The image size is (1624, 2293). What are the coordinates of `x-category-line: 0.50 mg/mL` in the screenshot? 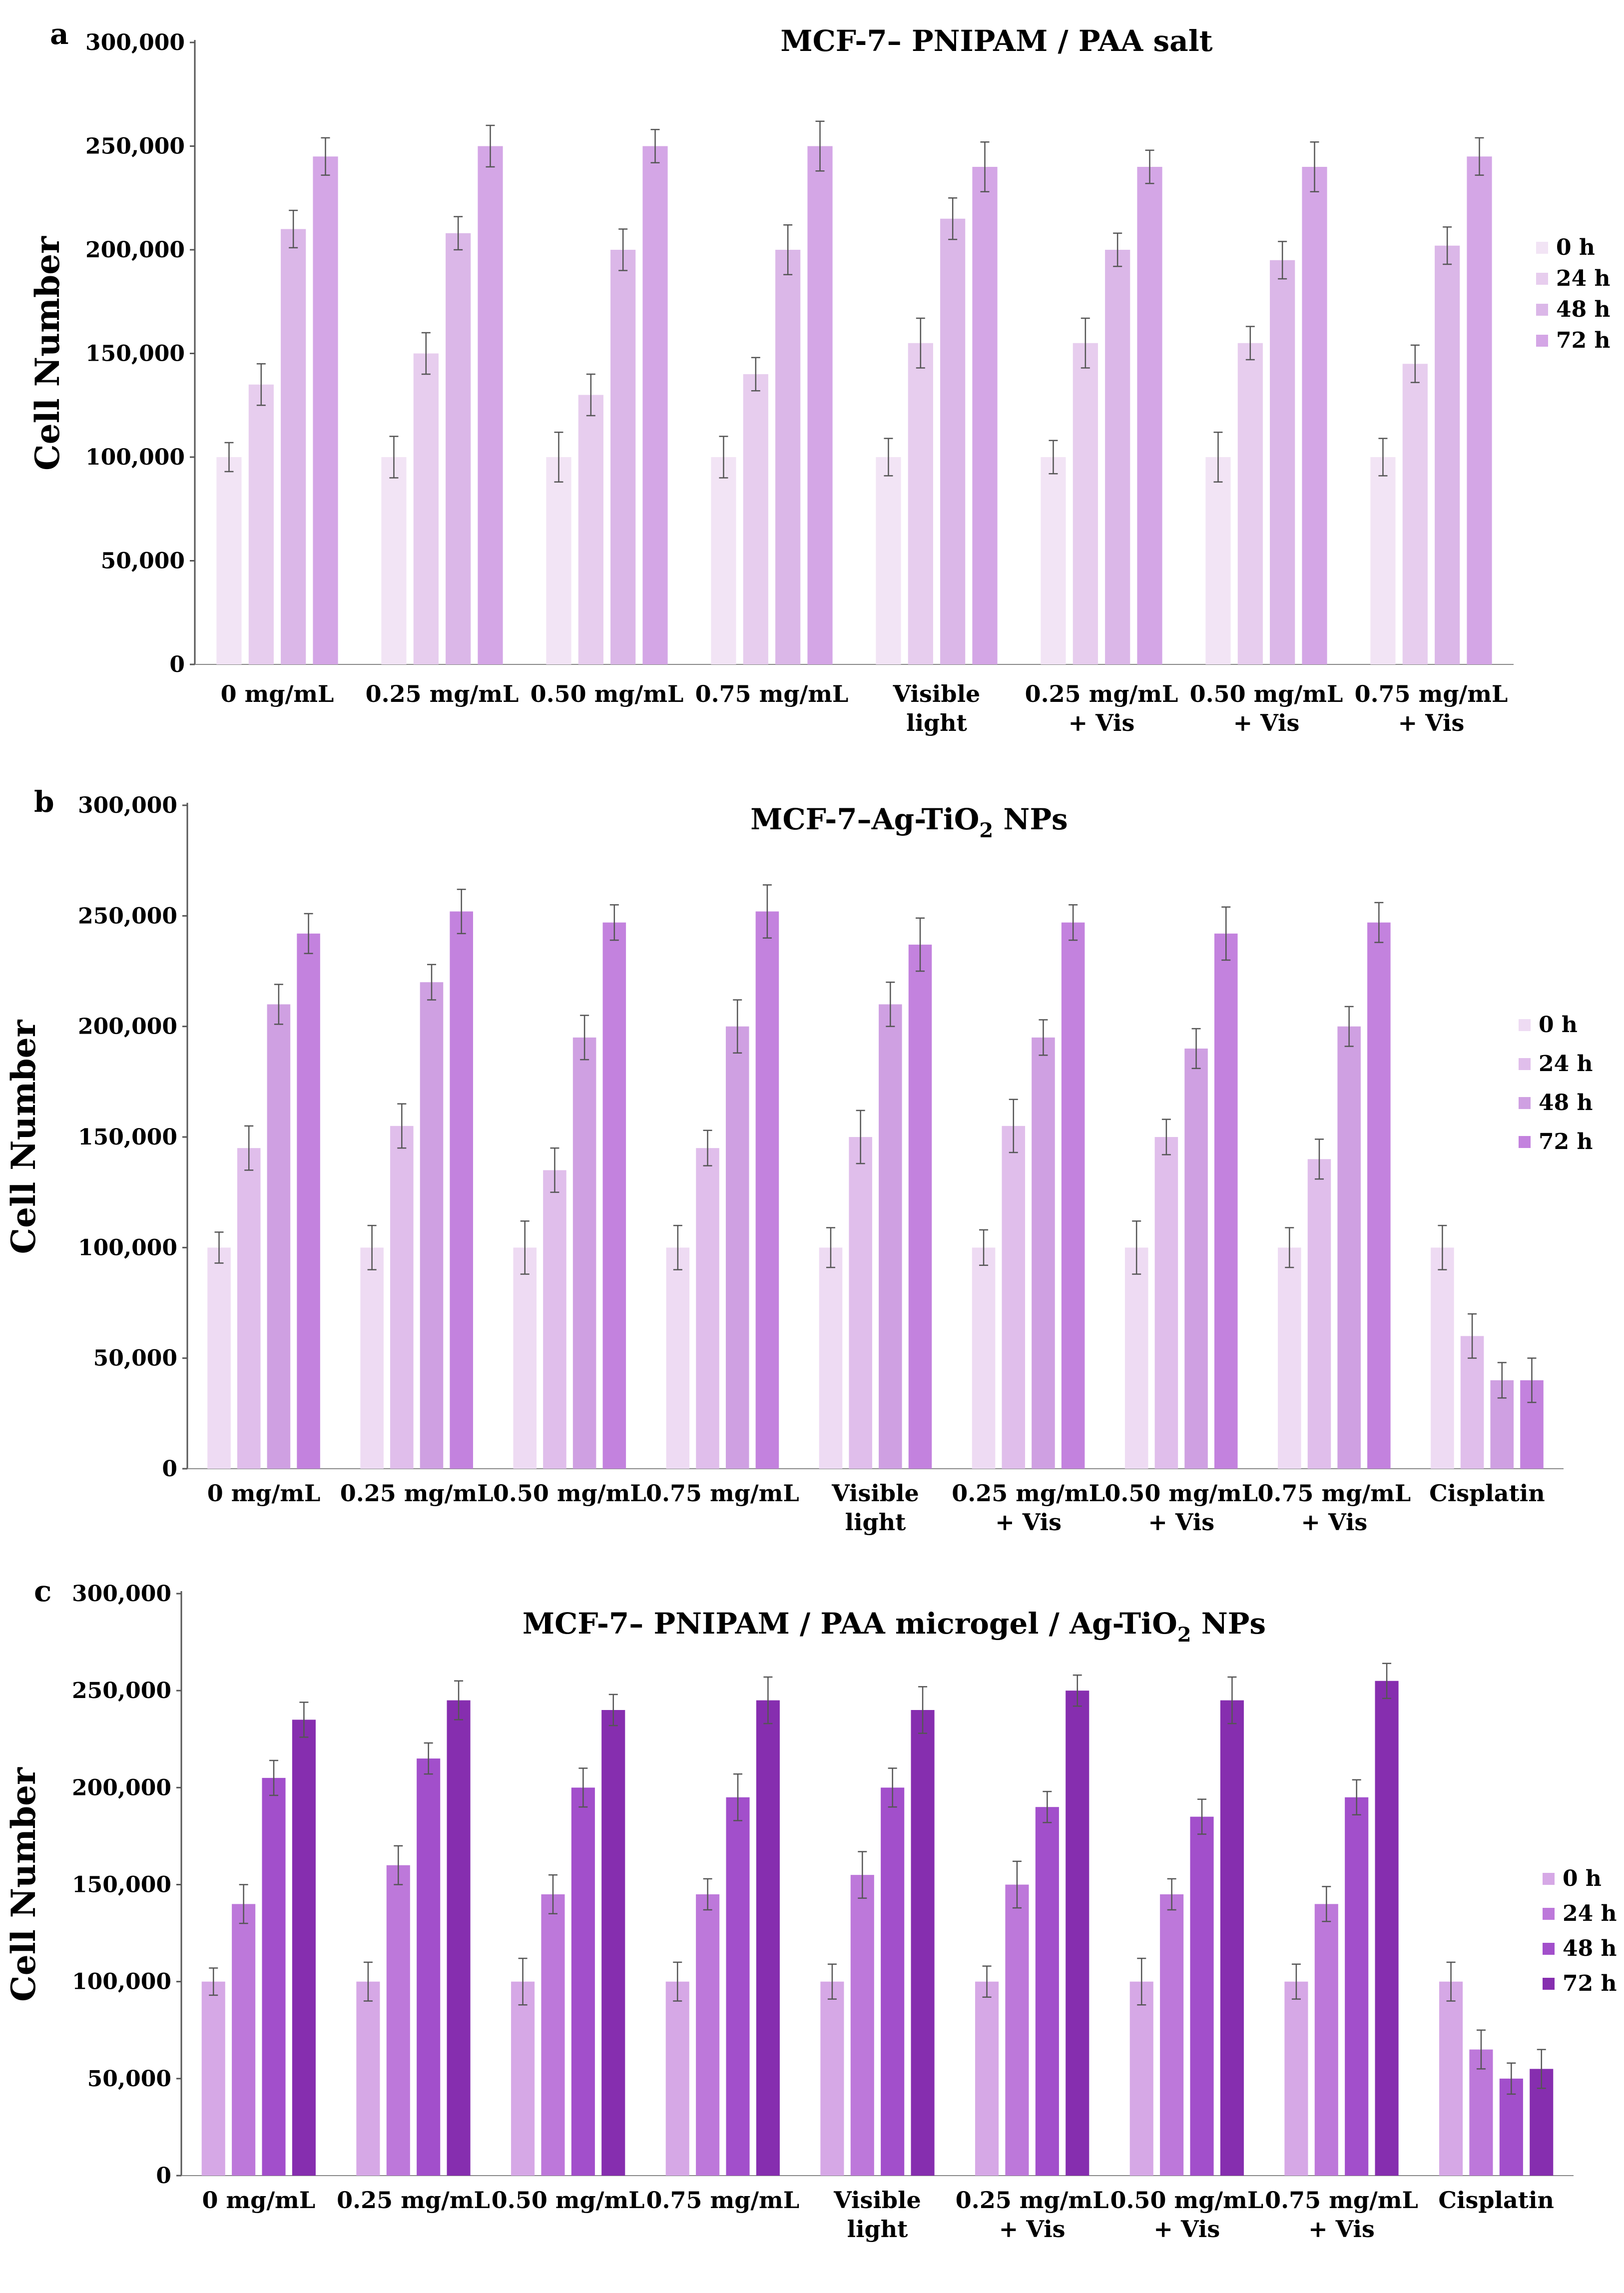 It's located at (1186, 2200).